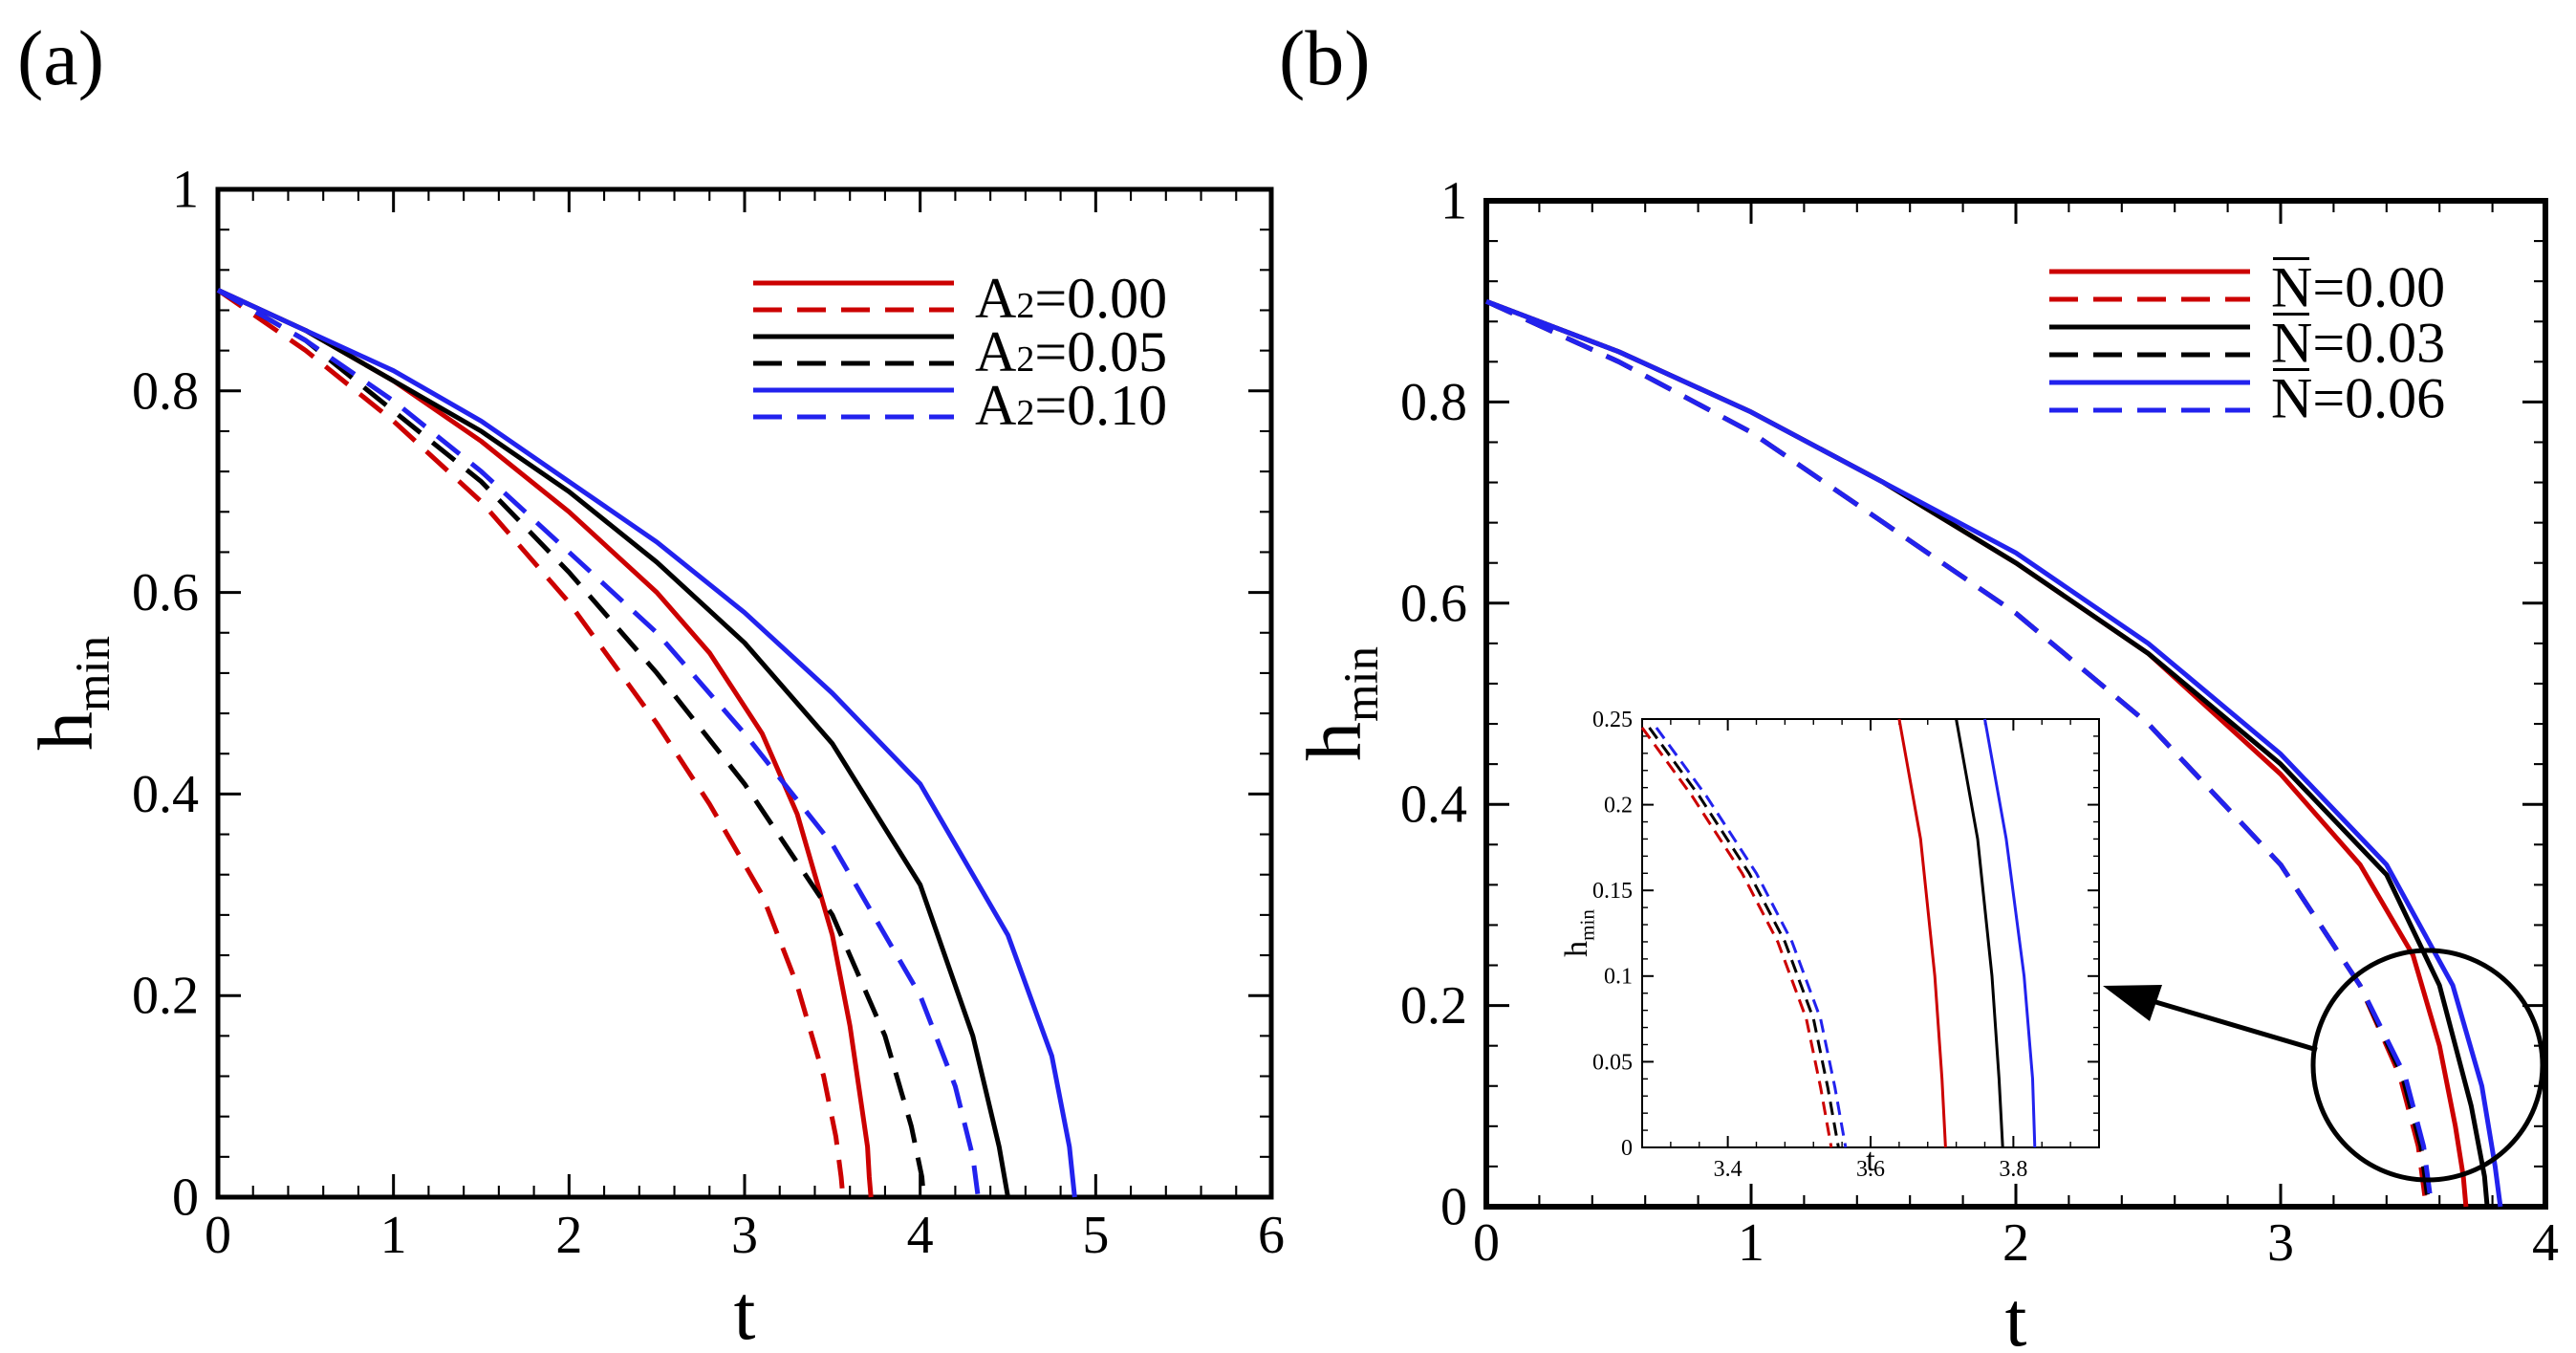 Image resolution: width=2576 pixels, height=1353 pixels. What do you see at coordinates (1100, 406) in the screenshot?
I see `legend-label-value: =0.10` at bounding box center [1100, 406].